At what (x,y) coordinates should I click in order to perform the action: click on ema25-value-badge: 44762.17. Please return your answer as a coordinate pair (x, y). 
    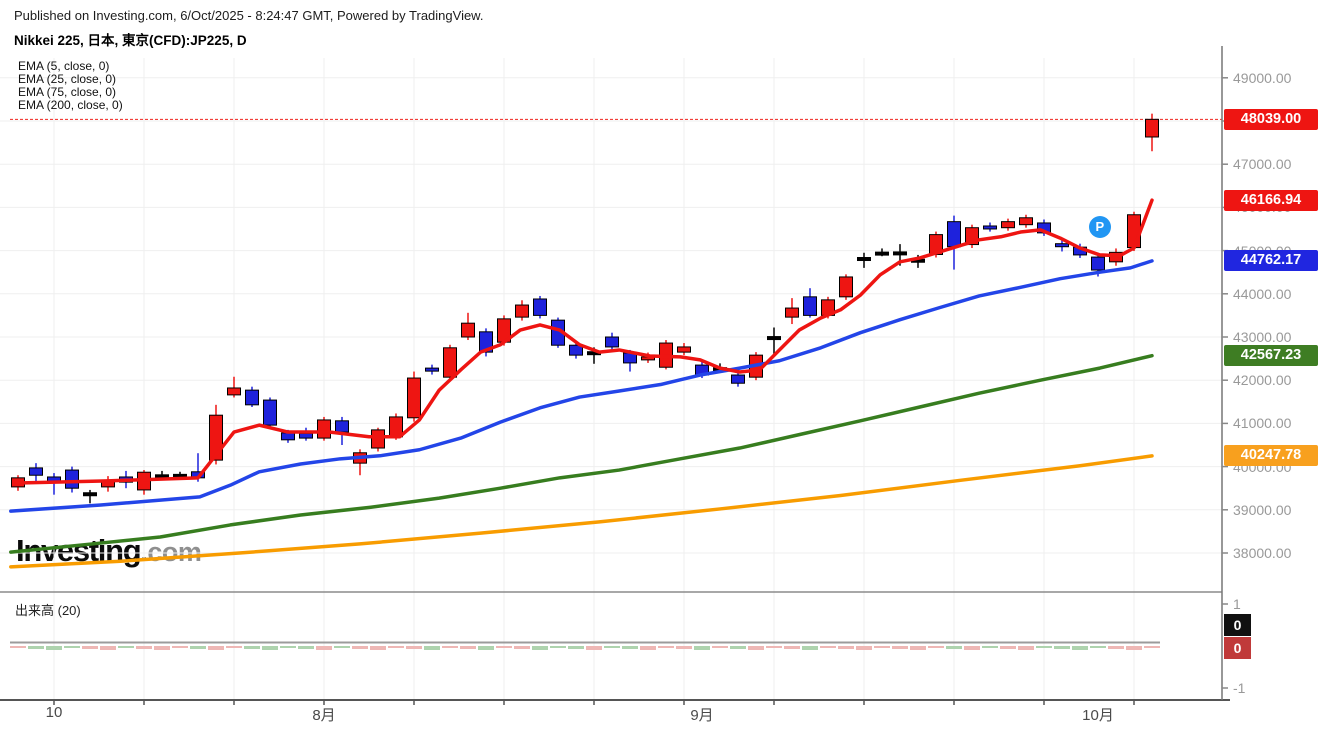
    Looking at the image, I should click on (1271, 261).